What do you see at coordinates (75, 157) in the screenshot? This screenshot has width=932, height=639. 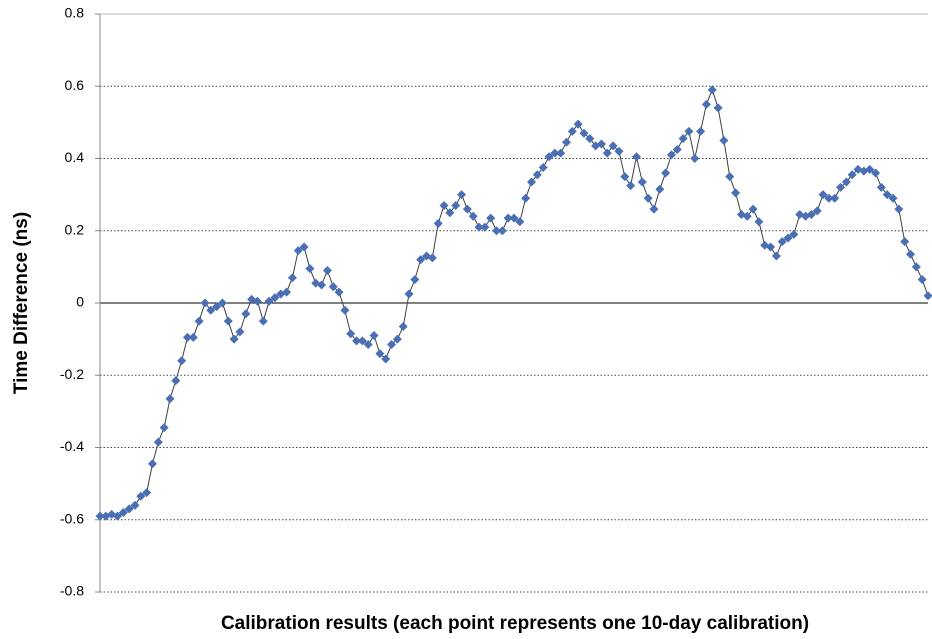 I see `y-tick-label: 0.4` at bounding box center [75, 157].